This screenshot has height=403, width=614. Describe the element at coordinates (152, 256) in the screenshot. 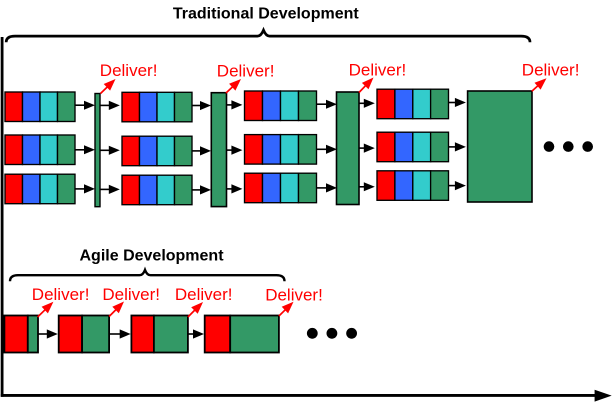

I see `svg-text: Agile Development` at that location.